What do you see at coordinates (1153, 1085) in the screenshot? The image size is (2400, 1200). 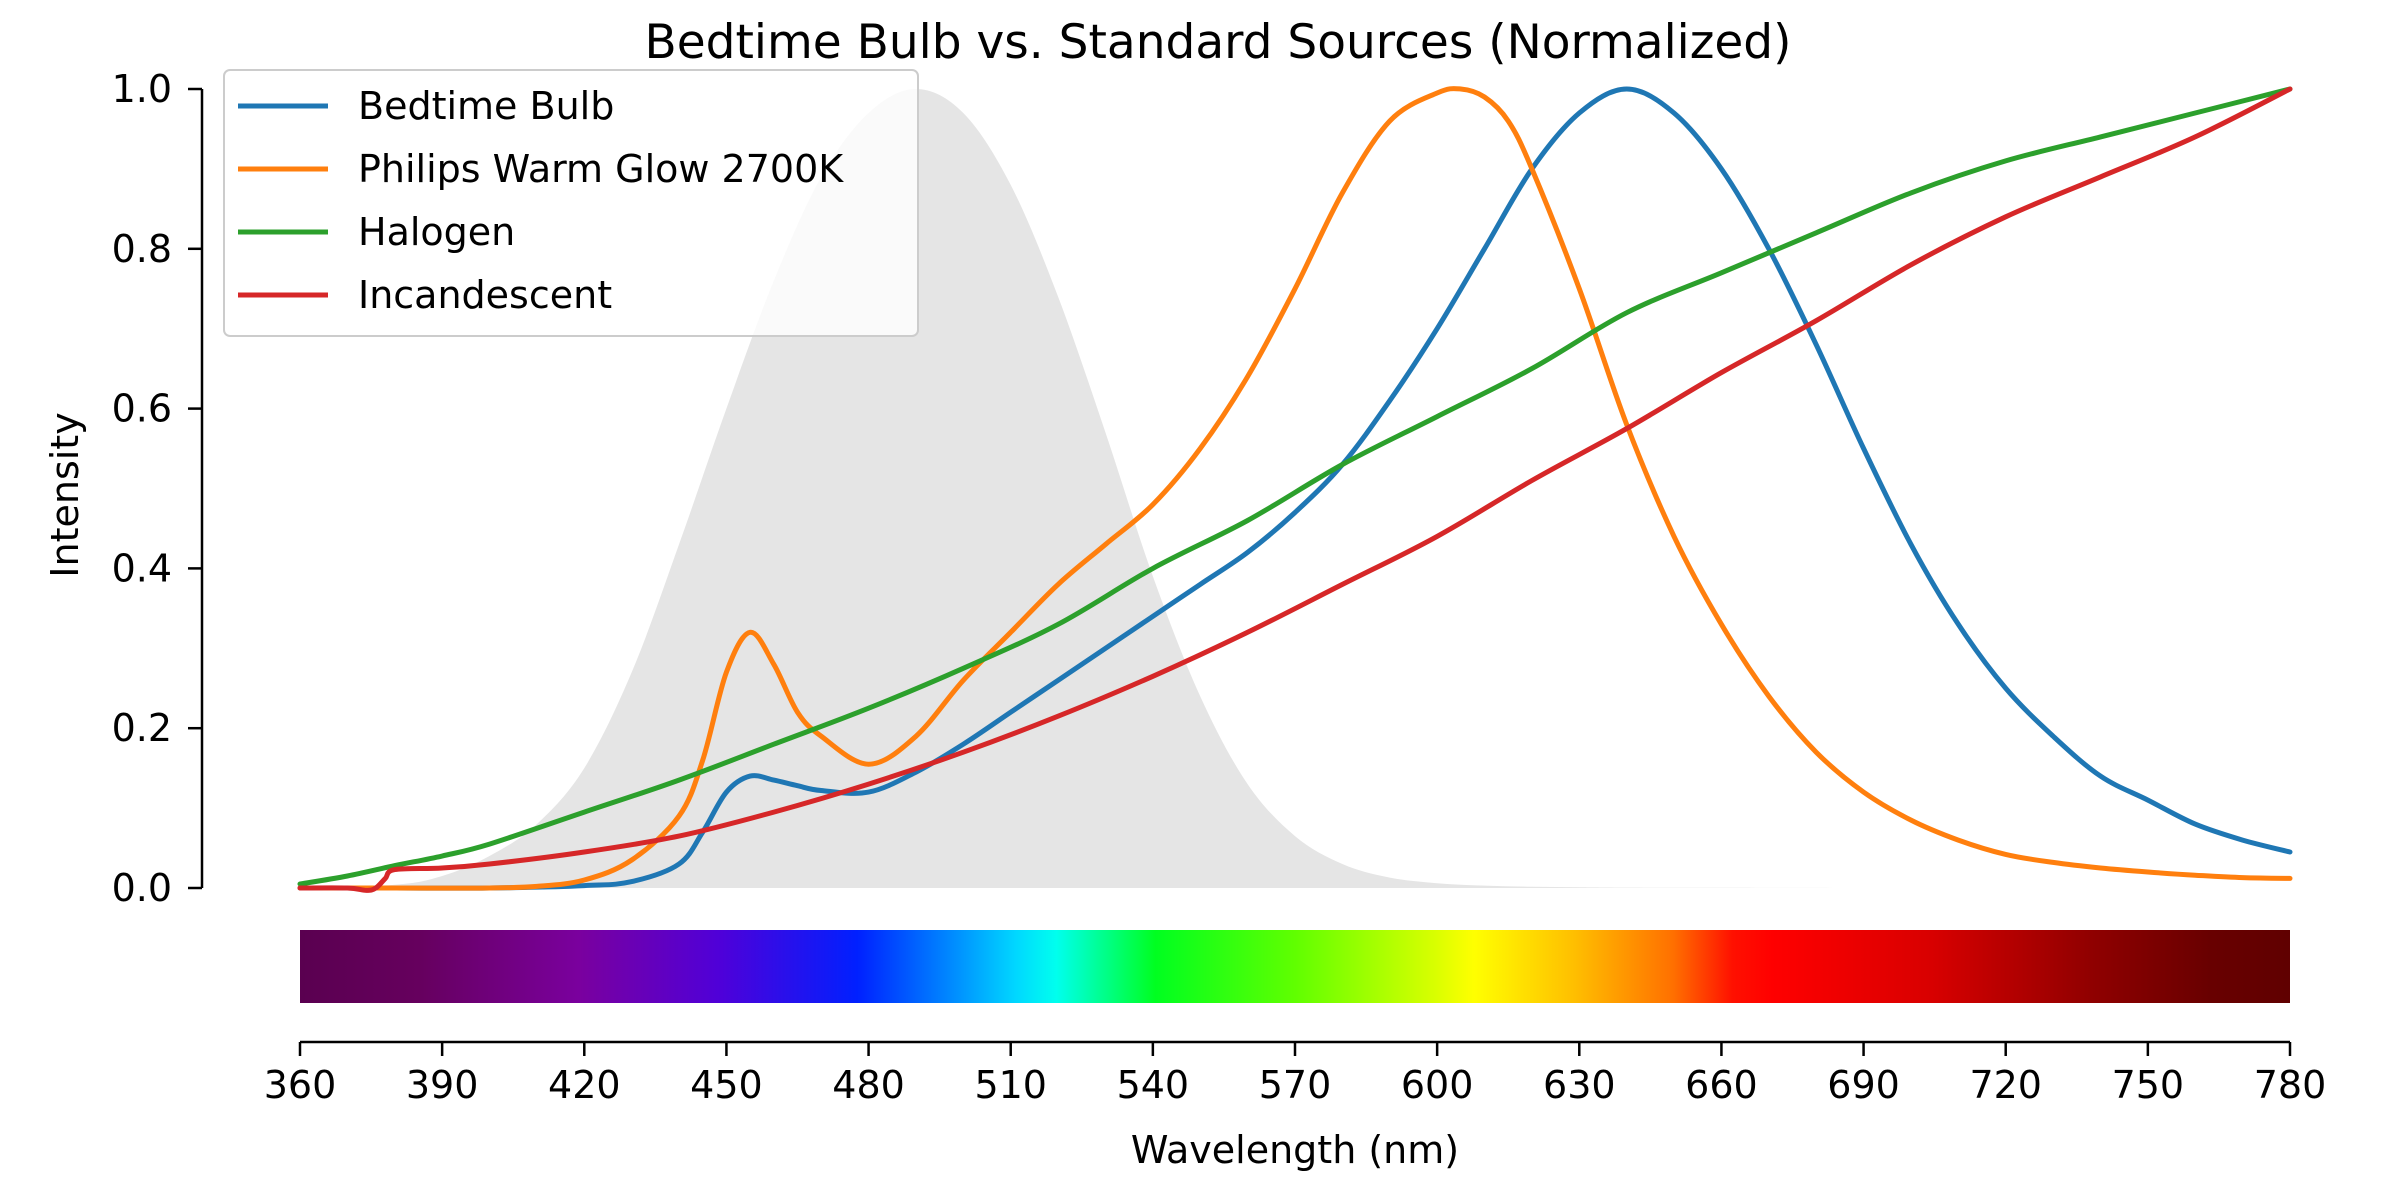 I see `x-tick-label: 540` at bounding box center [1153, 1085].